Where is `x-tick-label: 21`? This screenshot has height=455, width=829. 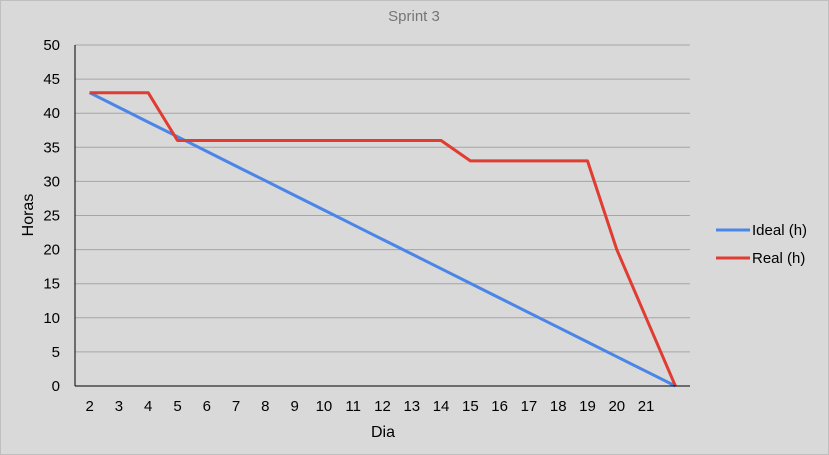 x-tick-label: 21 is located at coordinates (646, 406).